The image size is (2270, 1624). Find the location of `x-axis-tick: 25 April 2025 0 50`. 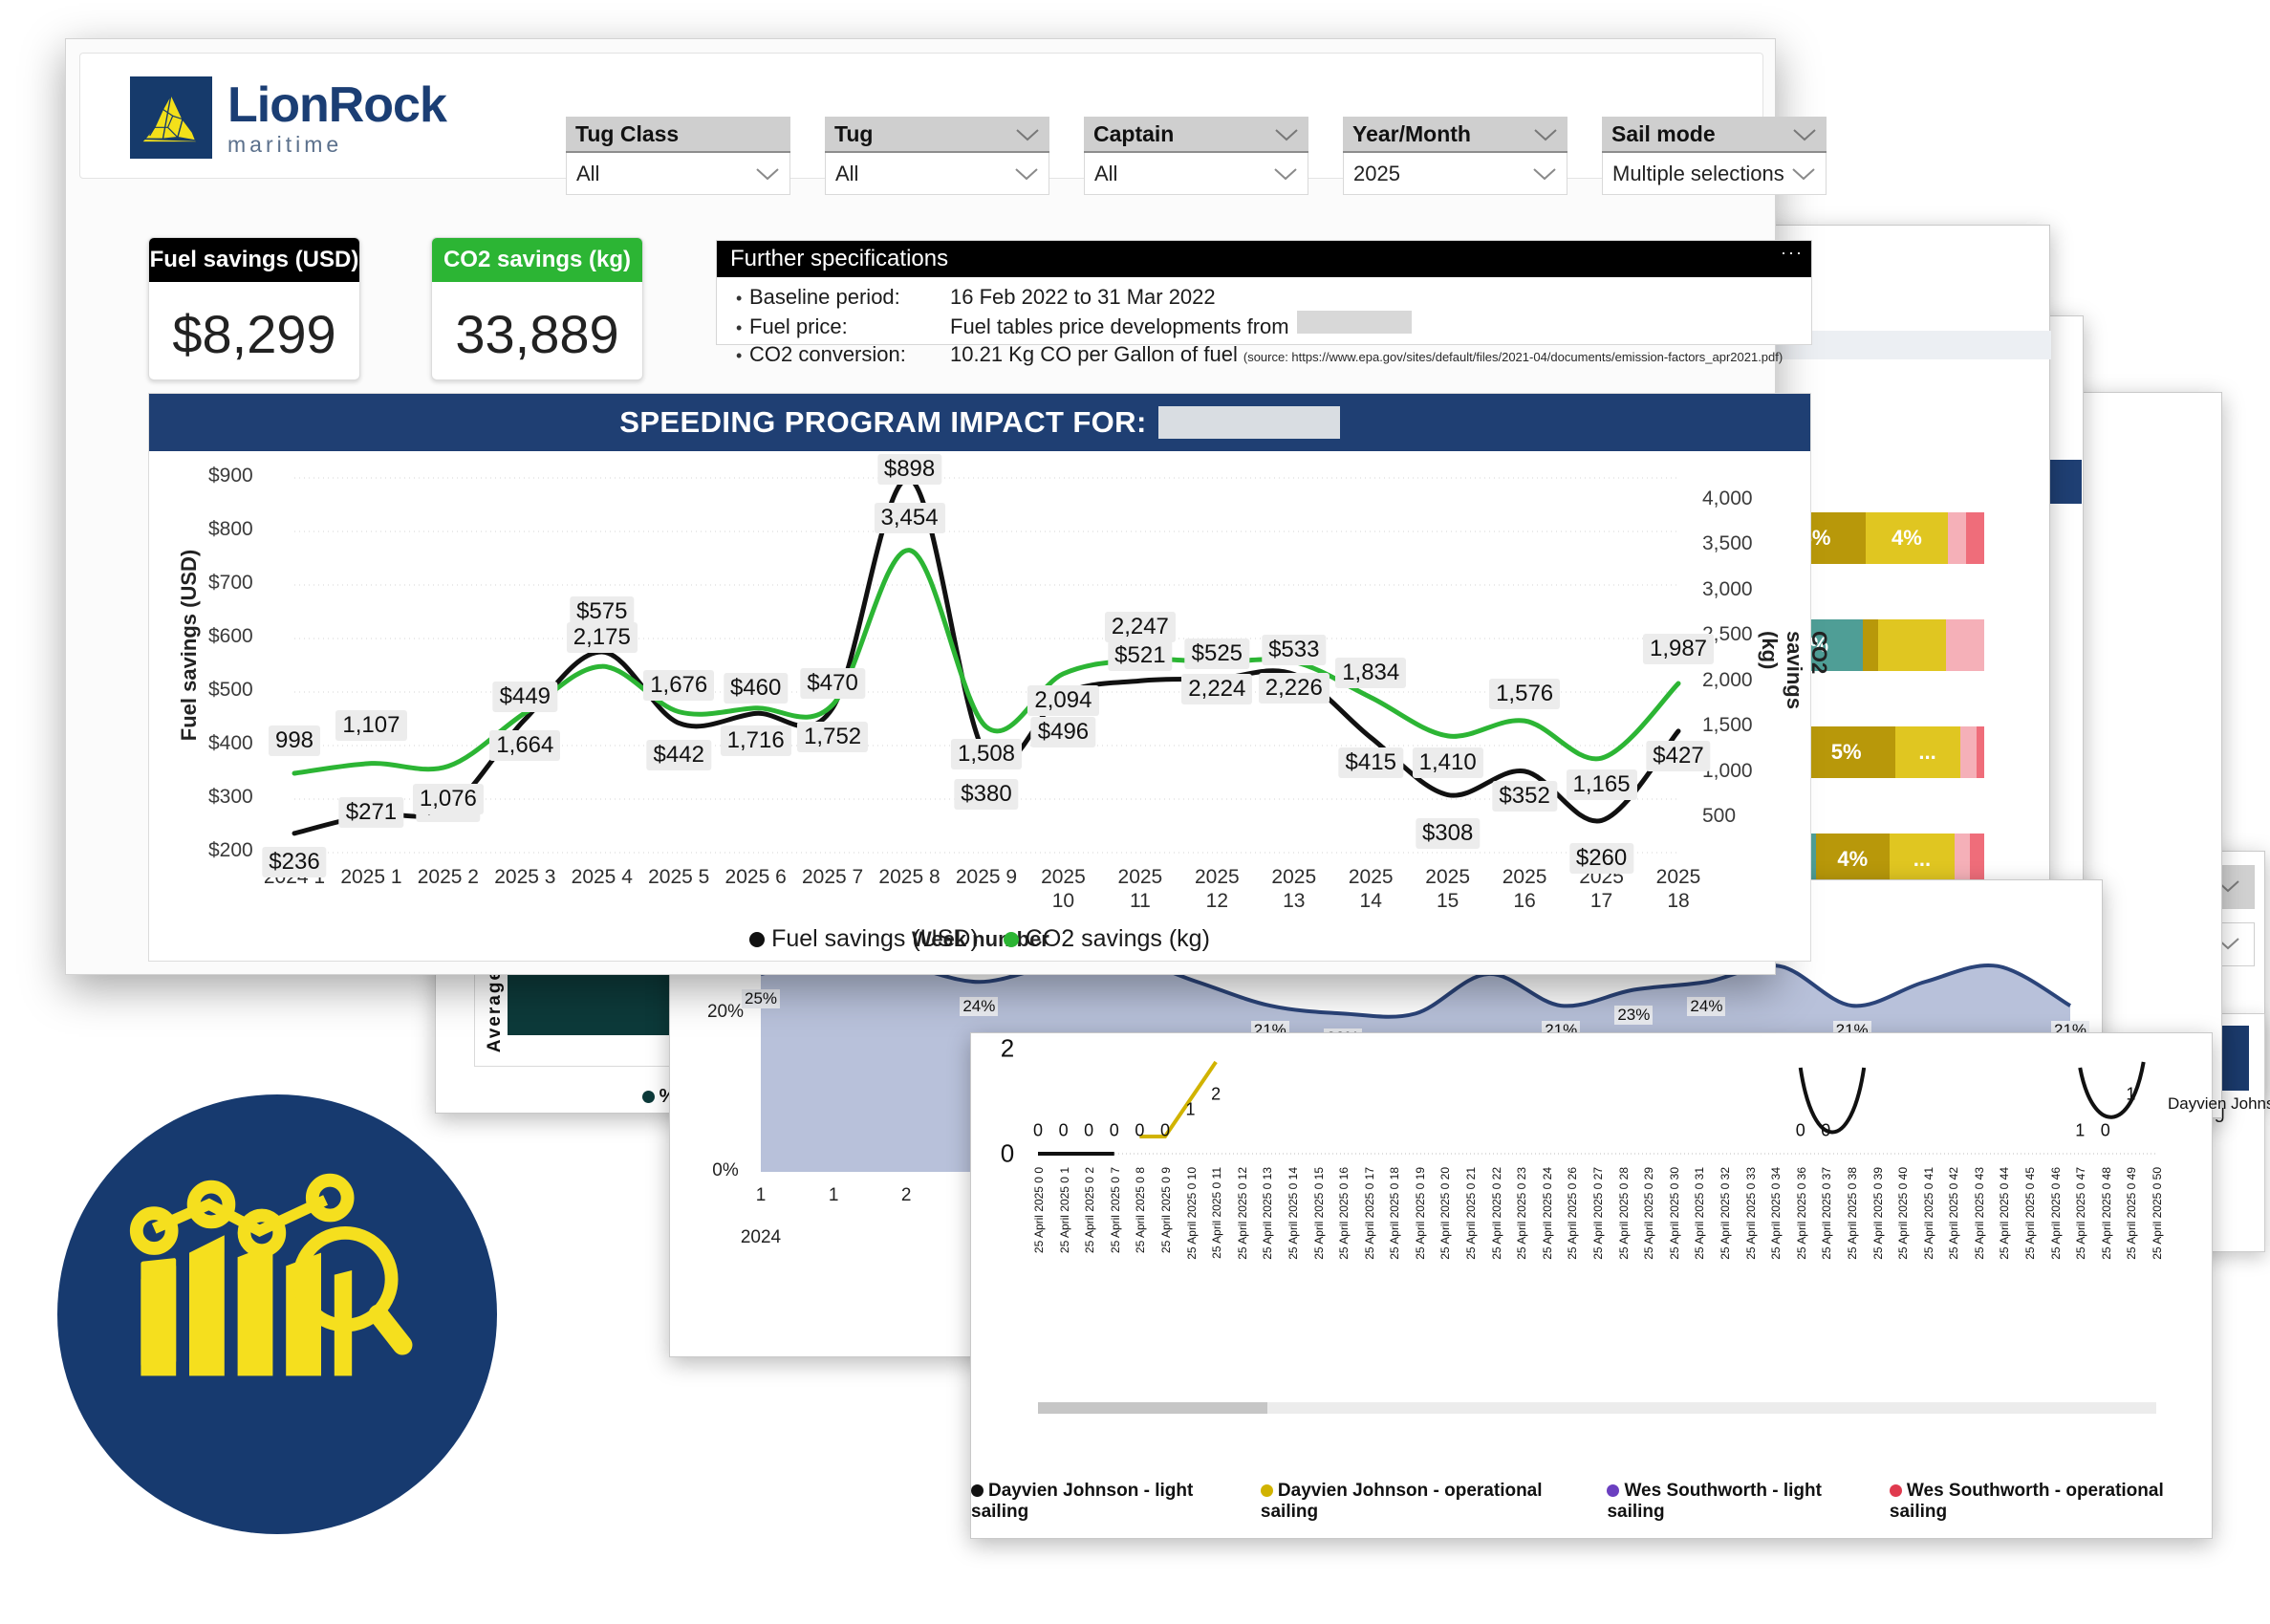

x-axis-tick: 25 April 2025 0 50 is located at coordinates (2157, 1214).